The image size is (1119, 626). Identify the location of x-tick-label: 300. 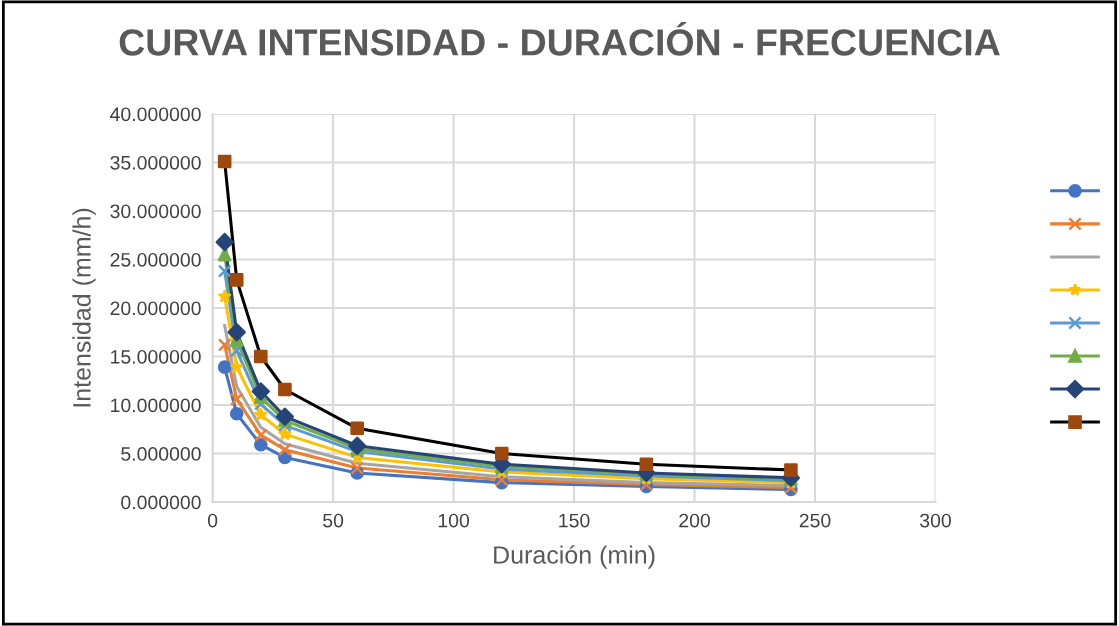
(935, 520).